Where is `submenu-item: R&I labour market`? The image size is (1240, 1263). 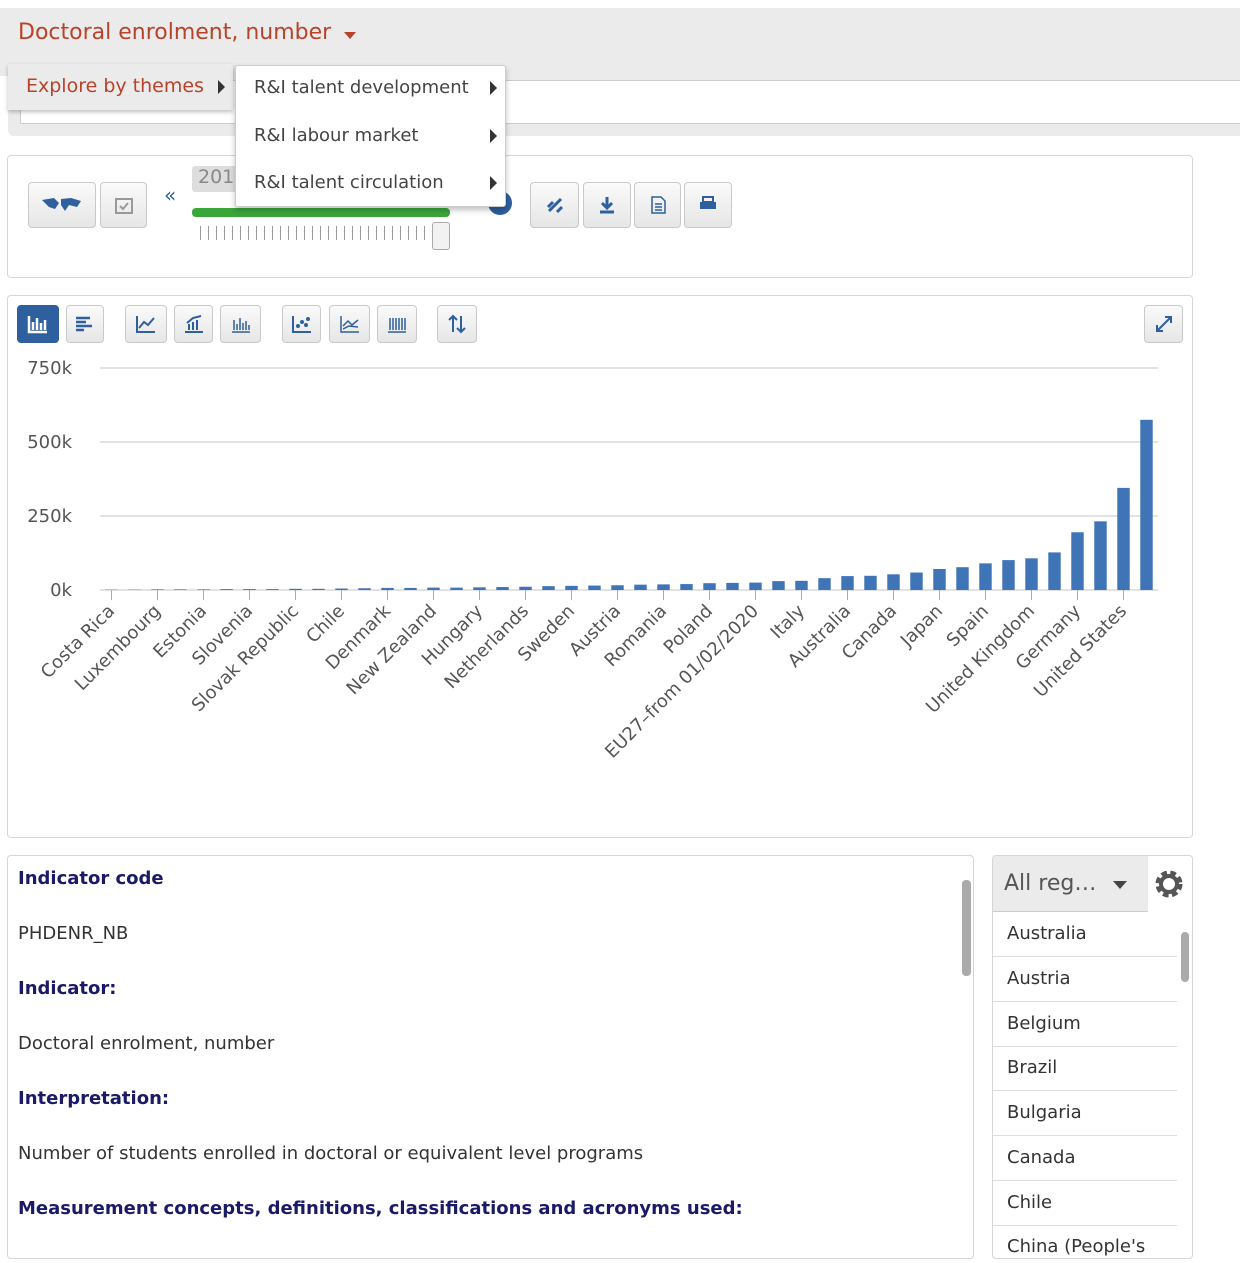 submenu-item: R&I labour market is located at coordinates (336, 135).